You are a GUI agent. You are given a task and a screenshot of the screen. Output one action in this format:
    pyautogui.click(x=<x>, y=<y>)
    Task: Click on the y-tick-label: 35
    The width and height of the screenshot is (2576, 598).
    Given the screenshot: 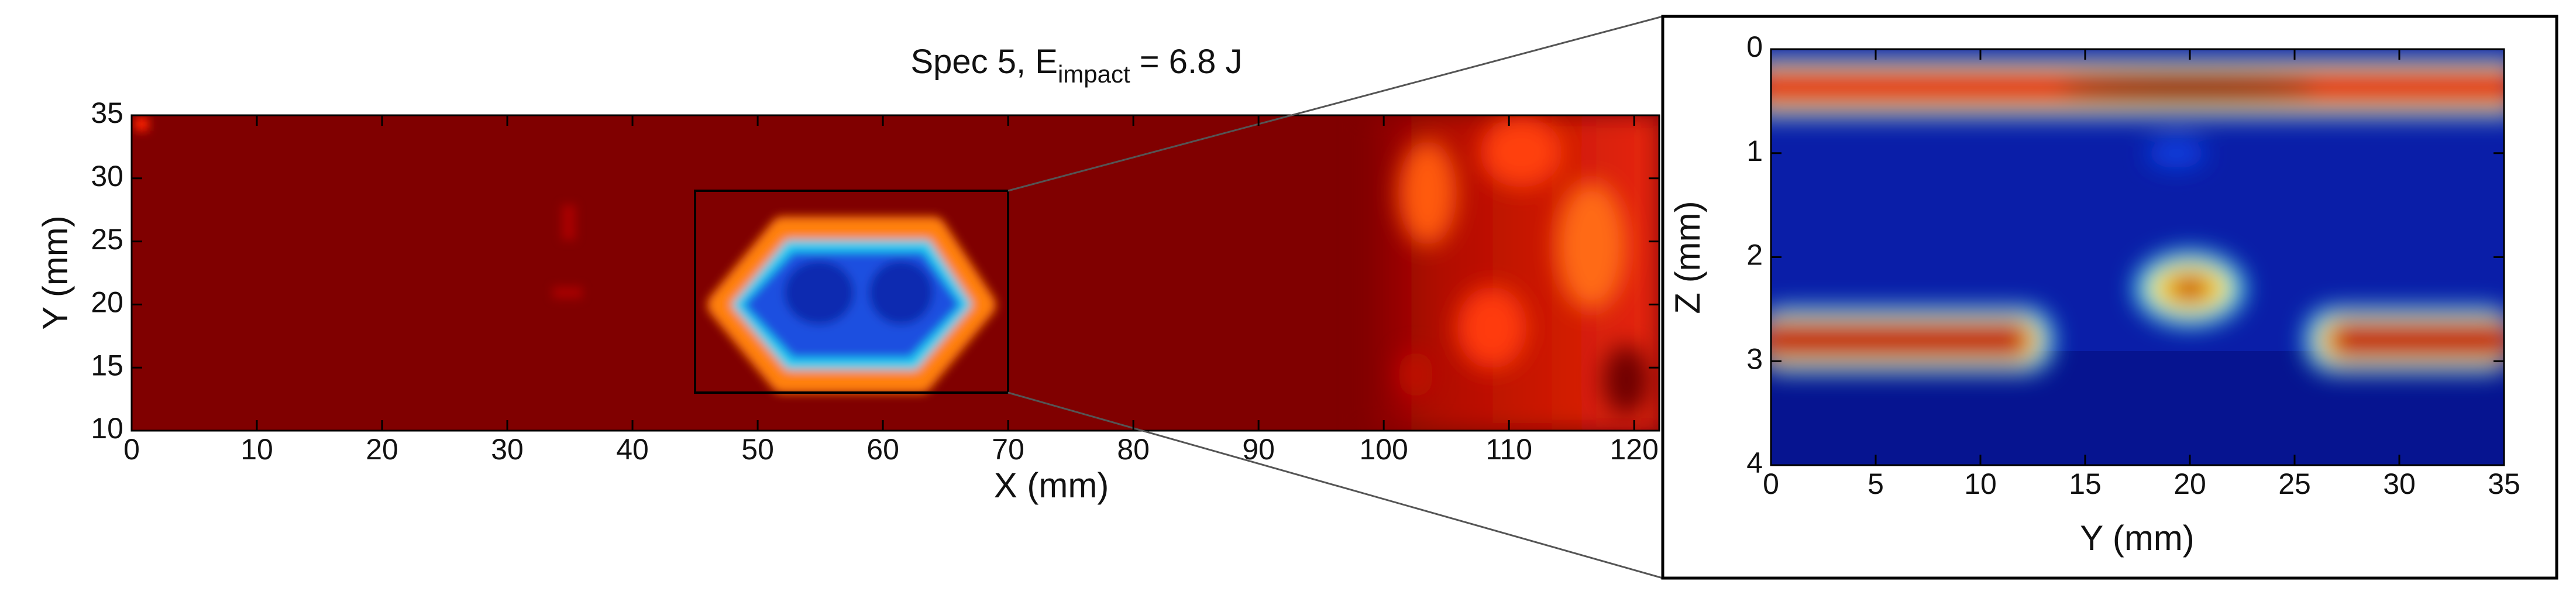 What is the action you would take?
    pyautogui.click(x=107, y=113)
    